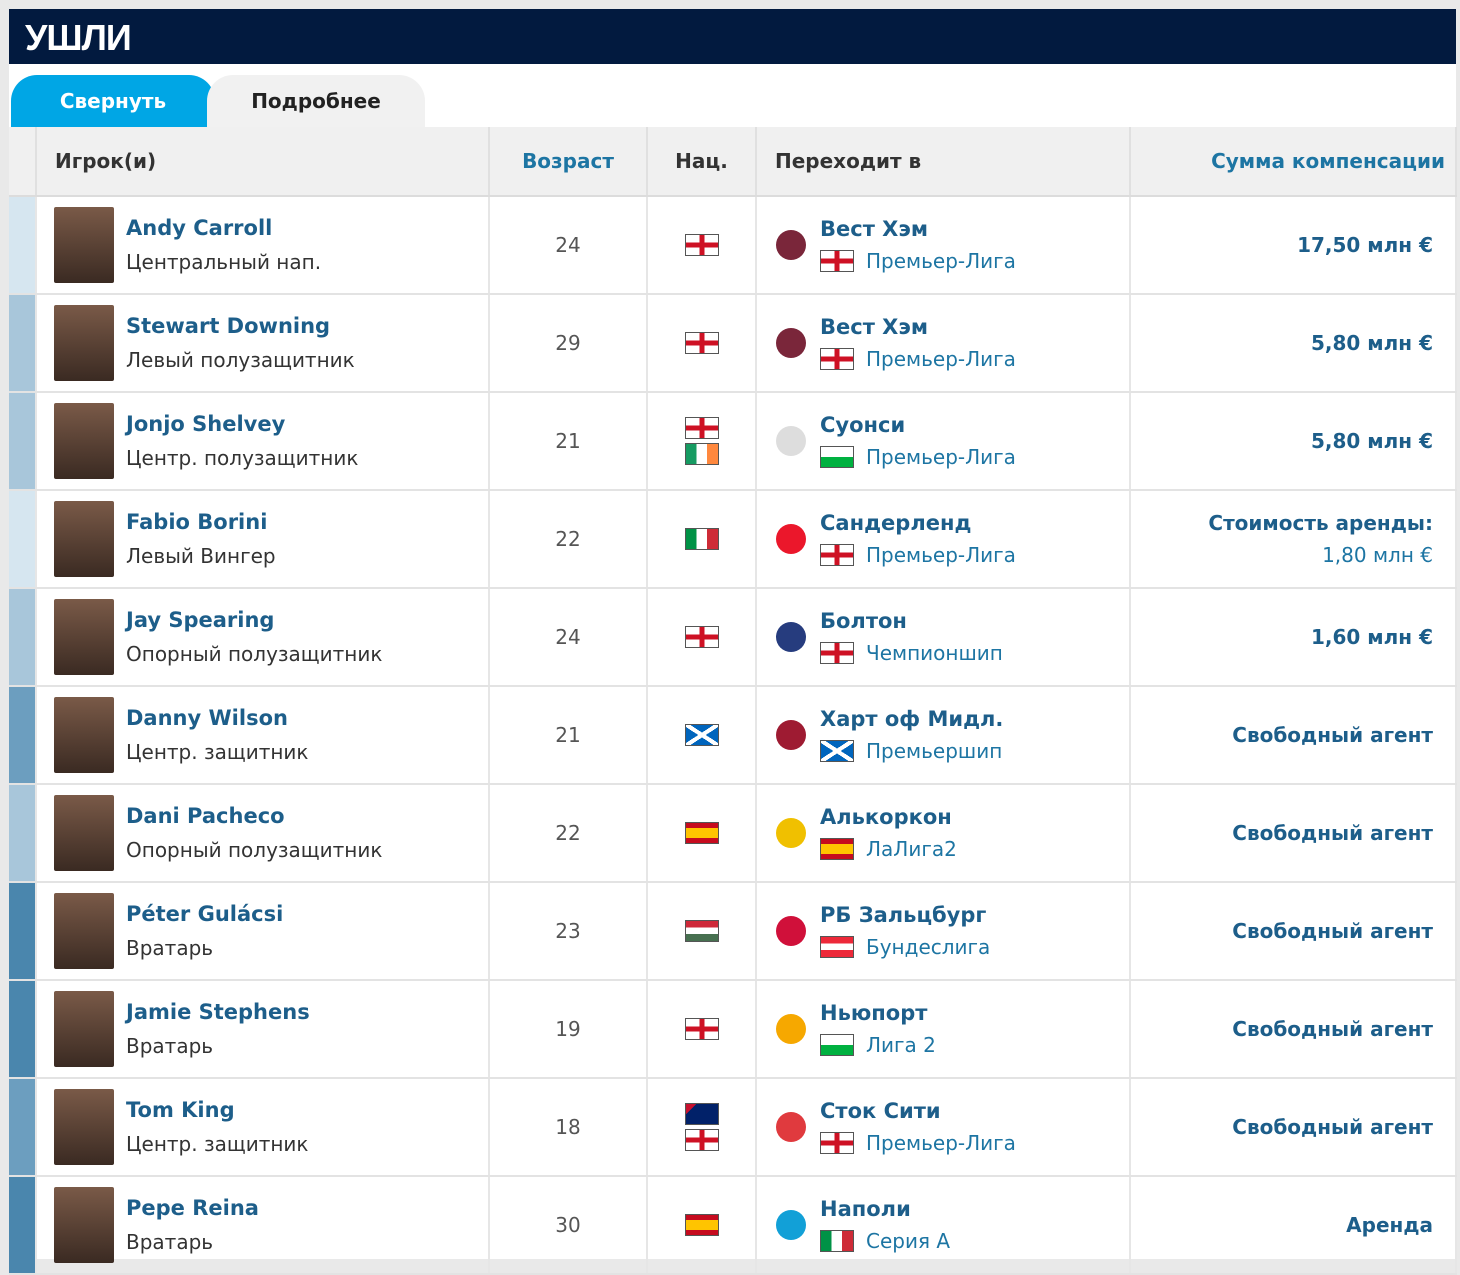  I want to click on player-age: 30, so click(568, 1225).